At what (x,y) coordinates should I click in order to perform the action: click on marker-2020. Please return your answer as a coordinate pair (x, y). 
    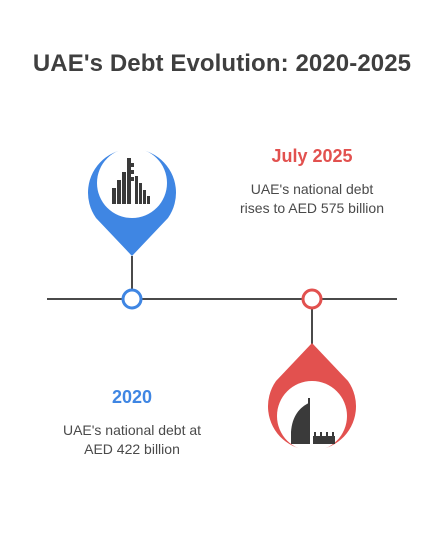
    Looking at the image, I should click on (132, 229).